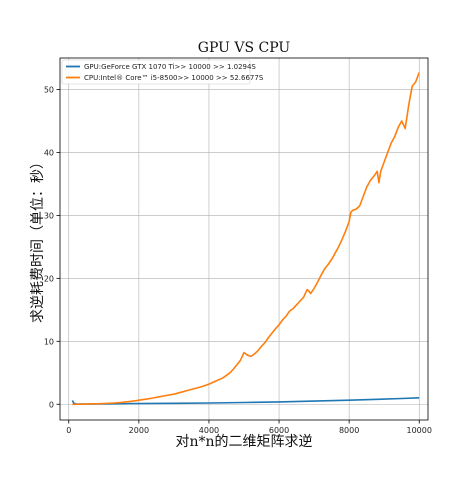 This screenshot has height=478, width=474. What do you see at coordinates (139, 430) in the screenshot?
I see `x-tick-label: 2000` at bounding box center [139, 430].